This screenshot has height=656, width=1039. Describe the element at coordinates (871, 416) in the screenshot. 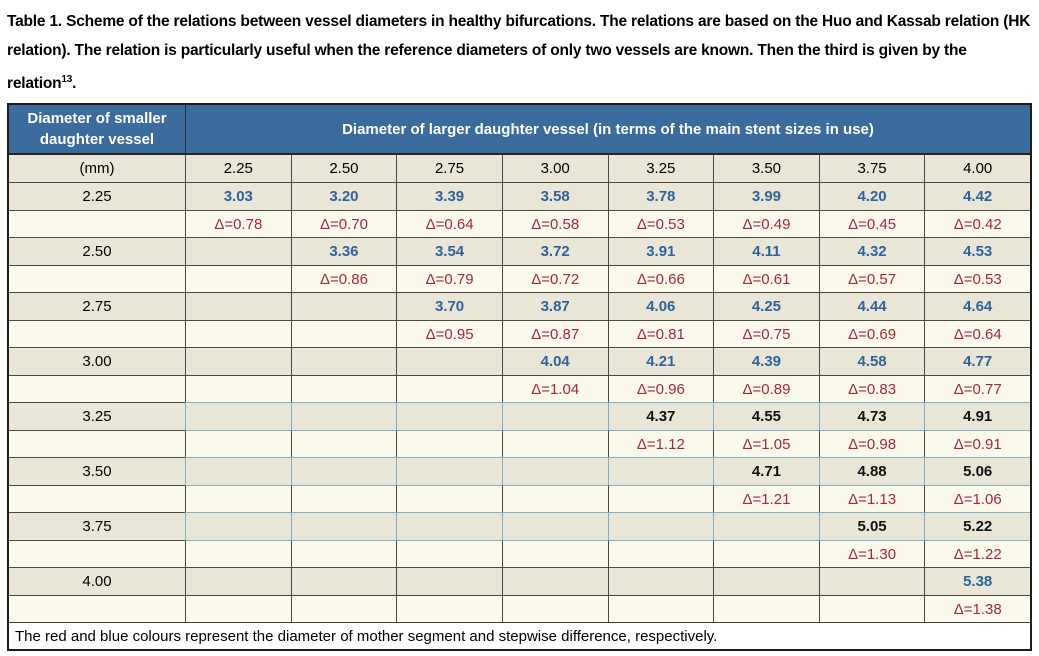

I see `mother-diameter-cell: 4.73` at that location.